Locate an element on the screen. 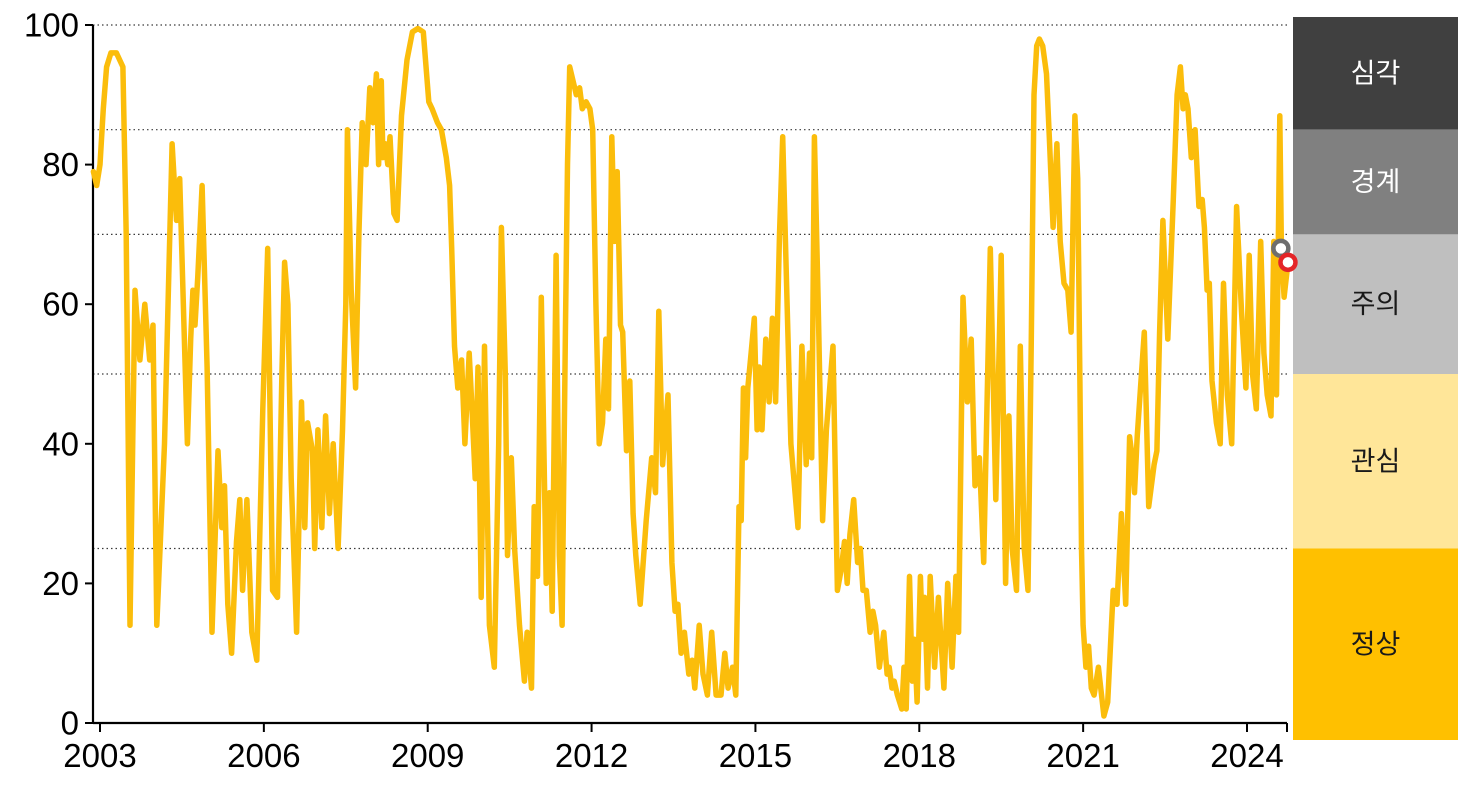  risk-zone-label: 관심 is located at coordinates (1376, 461).